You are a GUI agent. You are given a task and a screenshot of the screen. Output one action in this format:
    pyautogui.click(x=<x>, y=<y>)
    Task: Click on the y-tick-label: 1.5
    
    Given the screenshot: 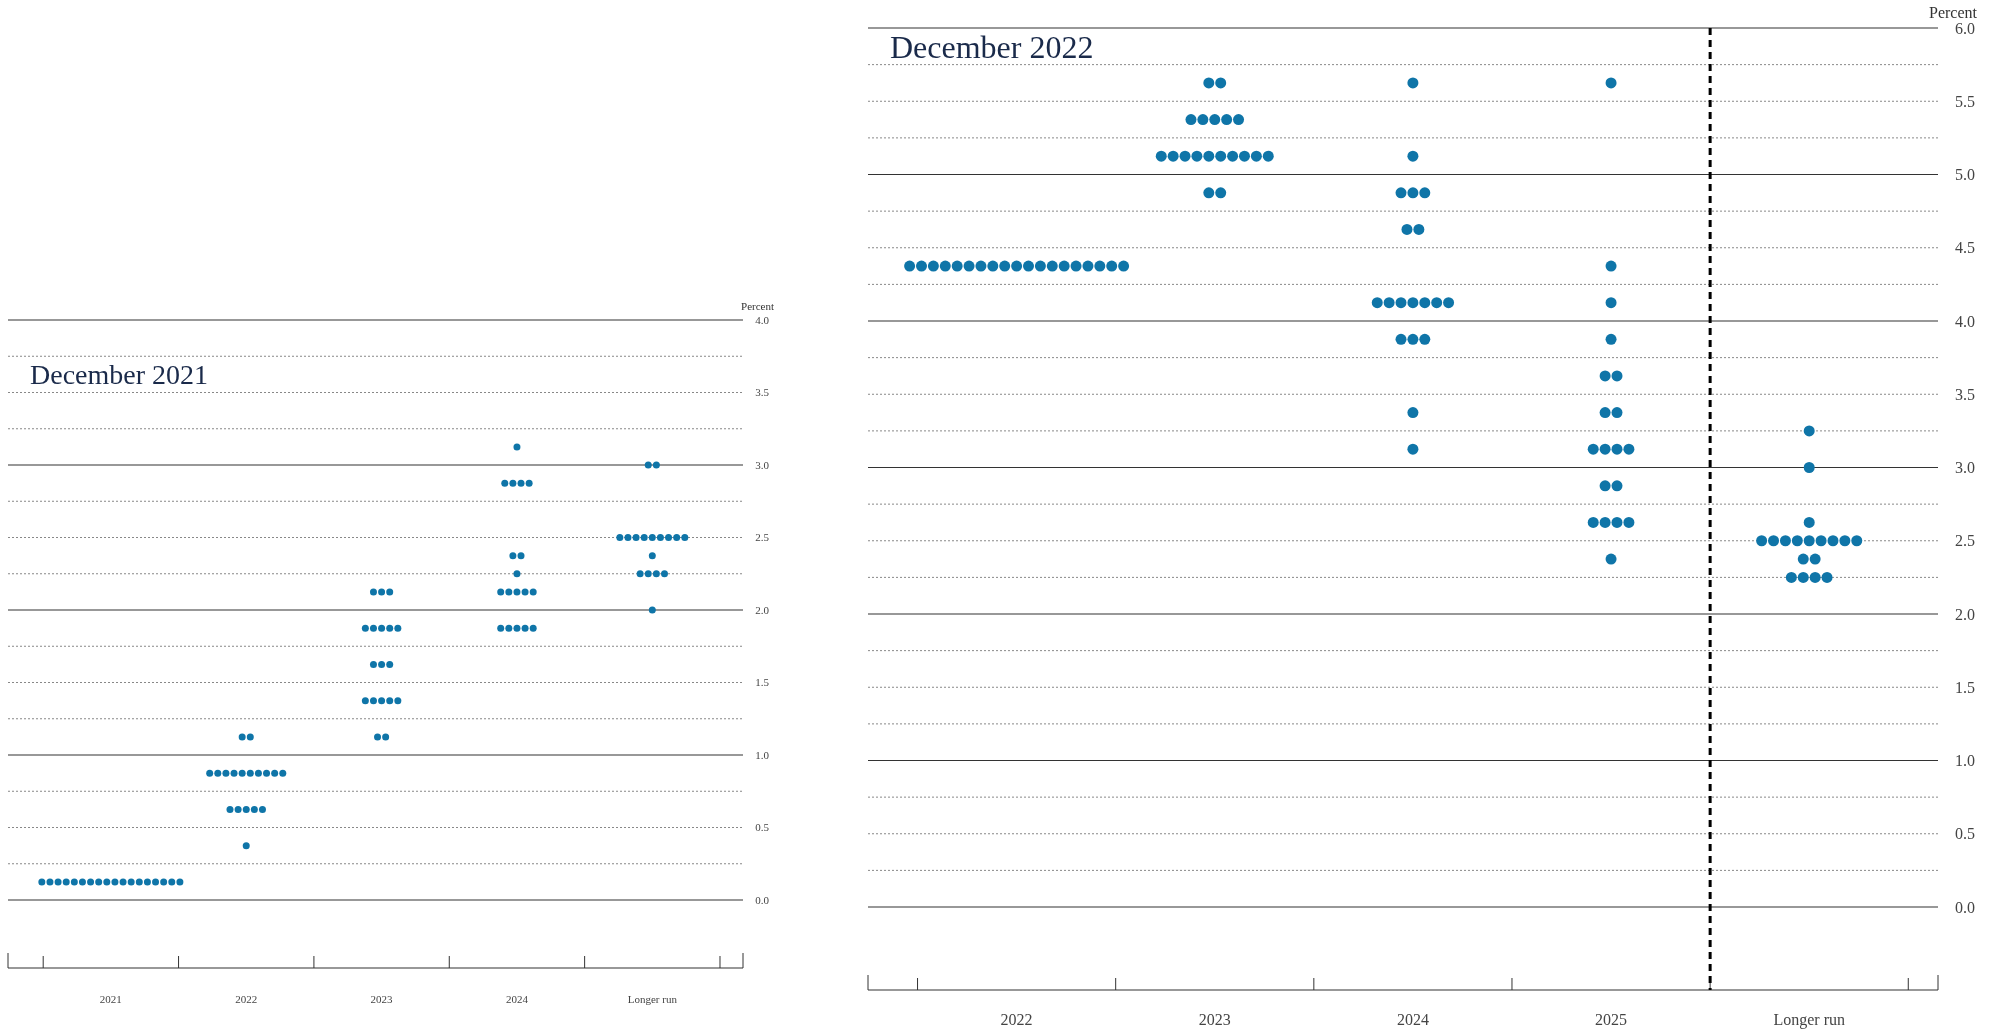 What is the action you would take?
    pyautogui.click(x=762, y=682)
    